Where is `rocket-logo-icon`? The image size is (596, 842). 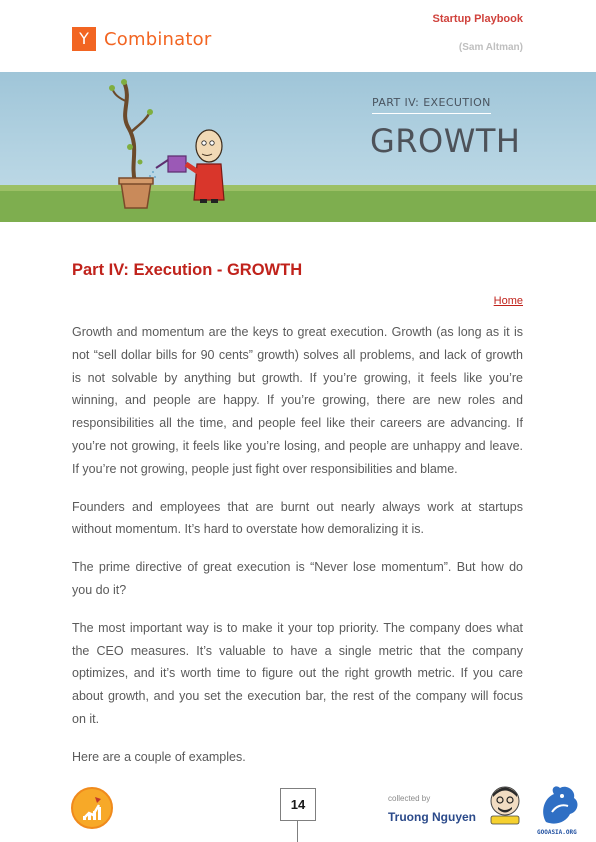 rocket-logo-icon is located at coordinates (92, 808).